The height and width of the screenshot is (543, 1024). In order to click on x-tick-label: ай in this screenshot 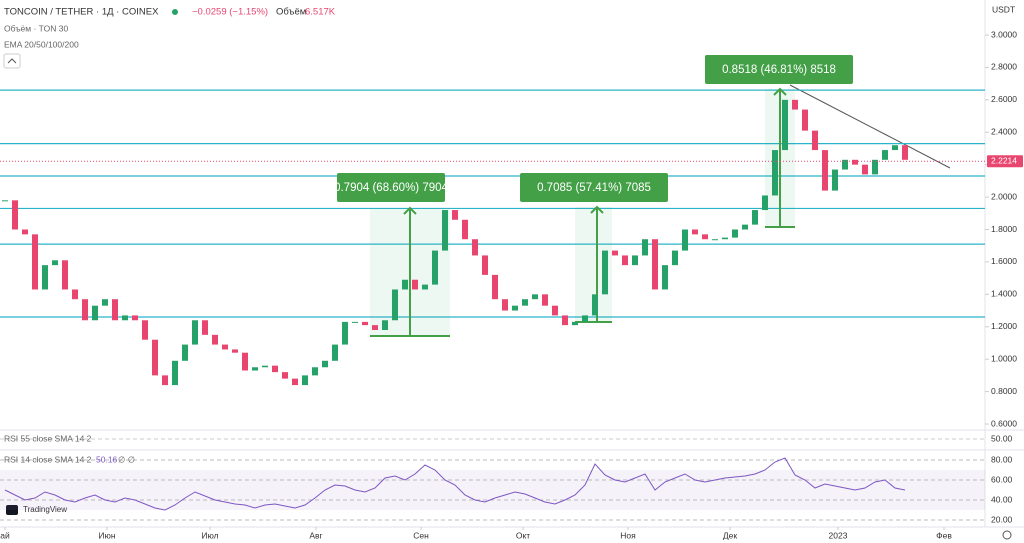, I will do `click(5, 535)`.